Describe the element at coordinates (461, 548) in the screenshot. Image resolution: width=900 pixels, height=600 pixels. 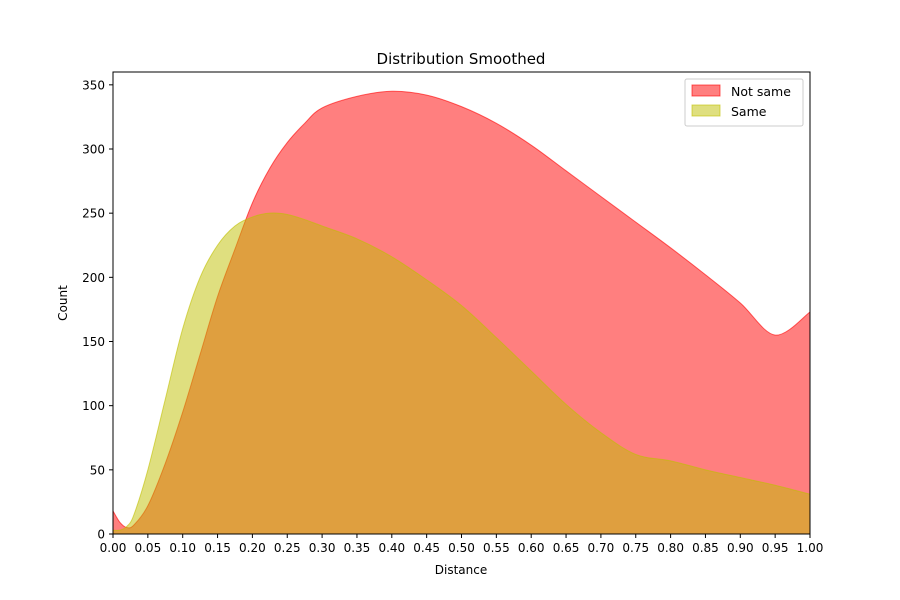
I see `x-tick-label: 0.50` at that location.